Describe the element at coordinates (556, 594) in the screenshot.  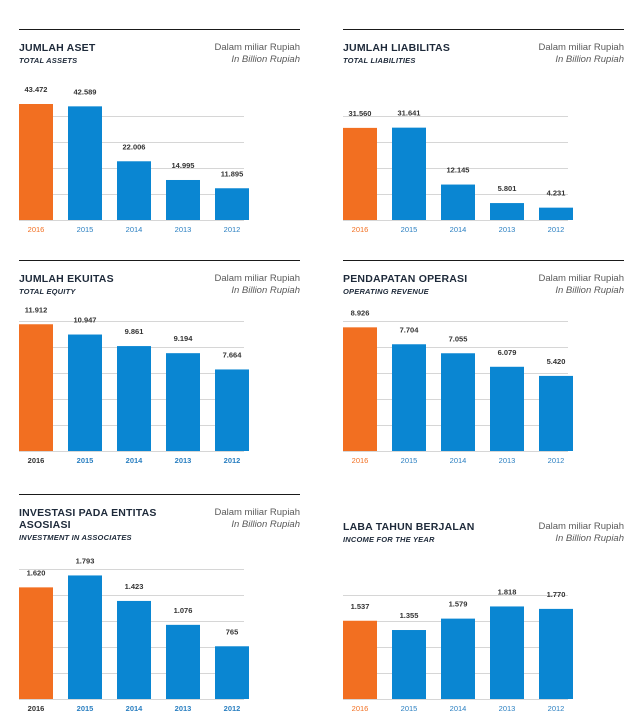
I see `value-label-2012: 1.770` at that location.